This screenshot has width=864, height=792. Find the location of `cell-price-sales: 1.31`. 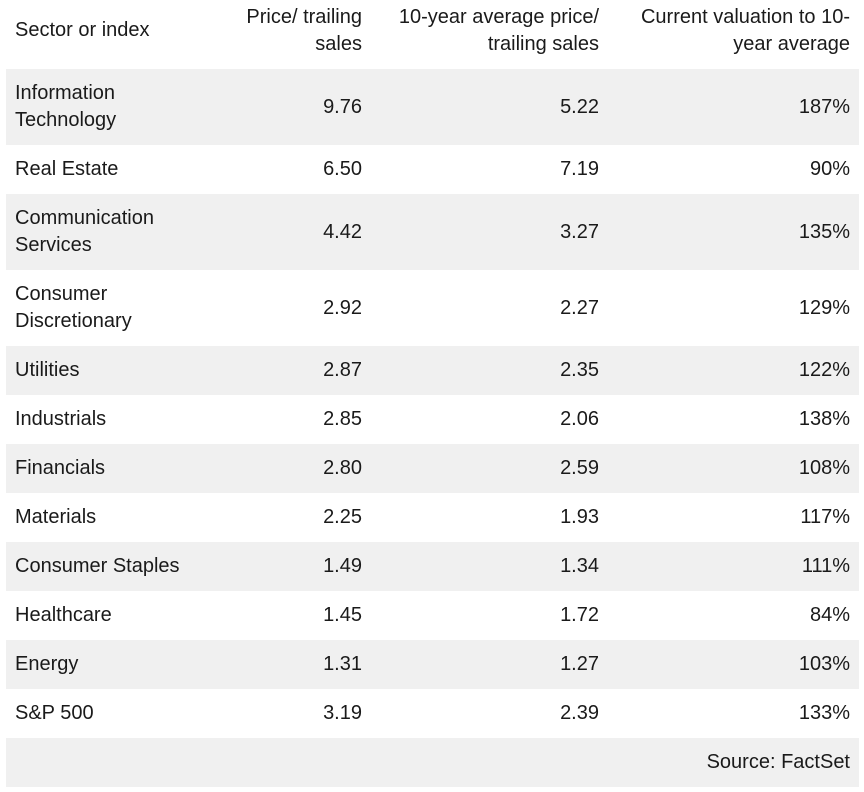

cell-price-sales: 1.31 is located at coordinates (292, 664).